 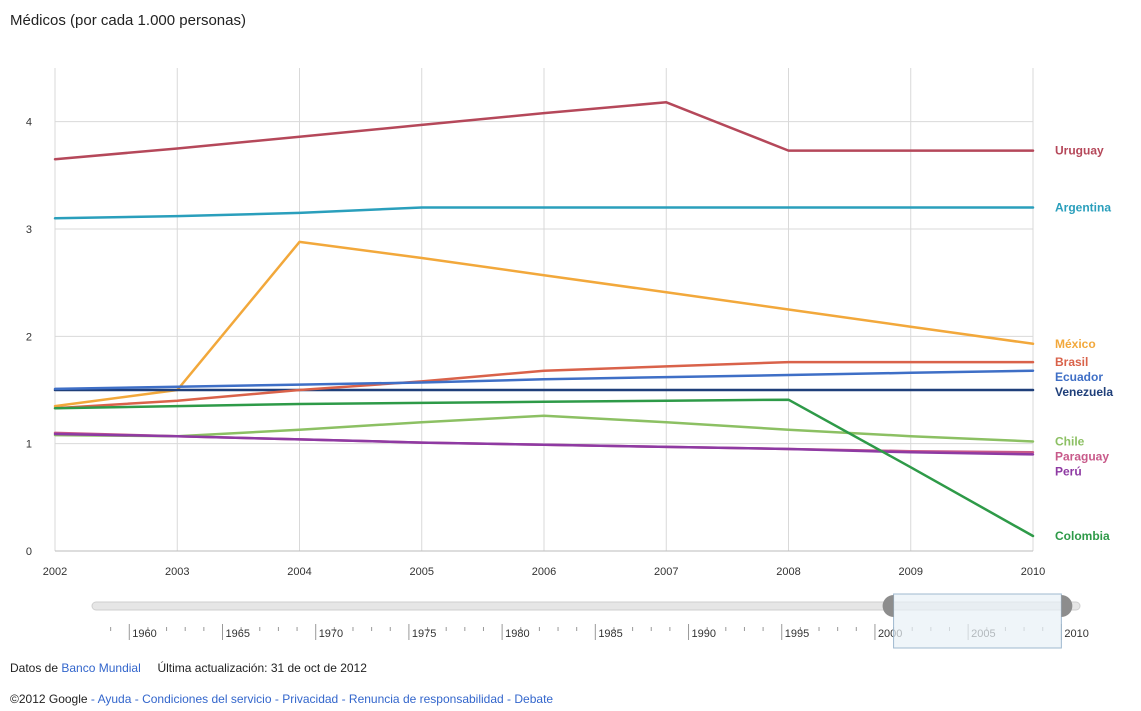 I want to click on timeline-tick-label: 1965, so click(x=237, y=634).